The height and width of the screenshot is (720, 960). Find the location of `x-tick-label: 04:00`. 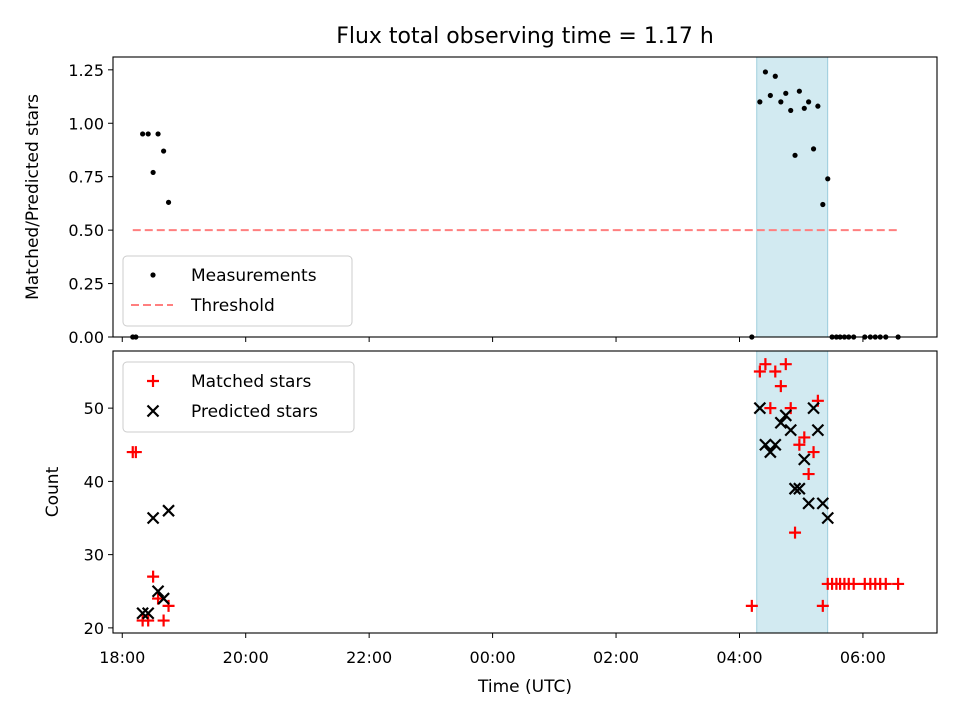

x-tick-label: 04:00 is located at coordinates (739, 657).